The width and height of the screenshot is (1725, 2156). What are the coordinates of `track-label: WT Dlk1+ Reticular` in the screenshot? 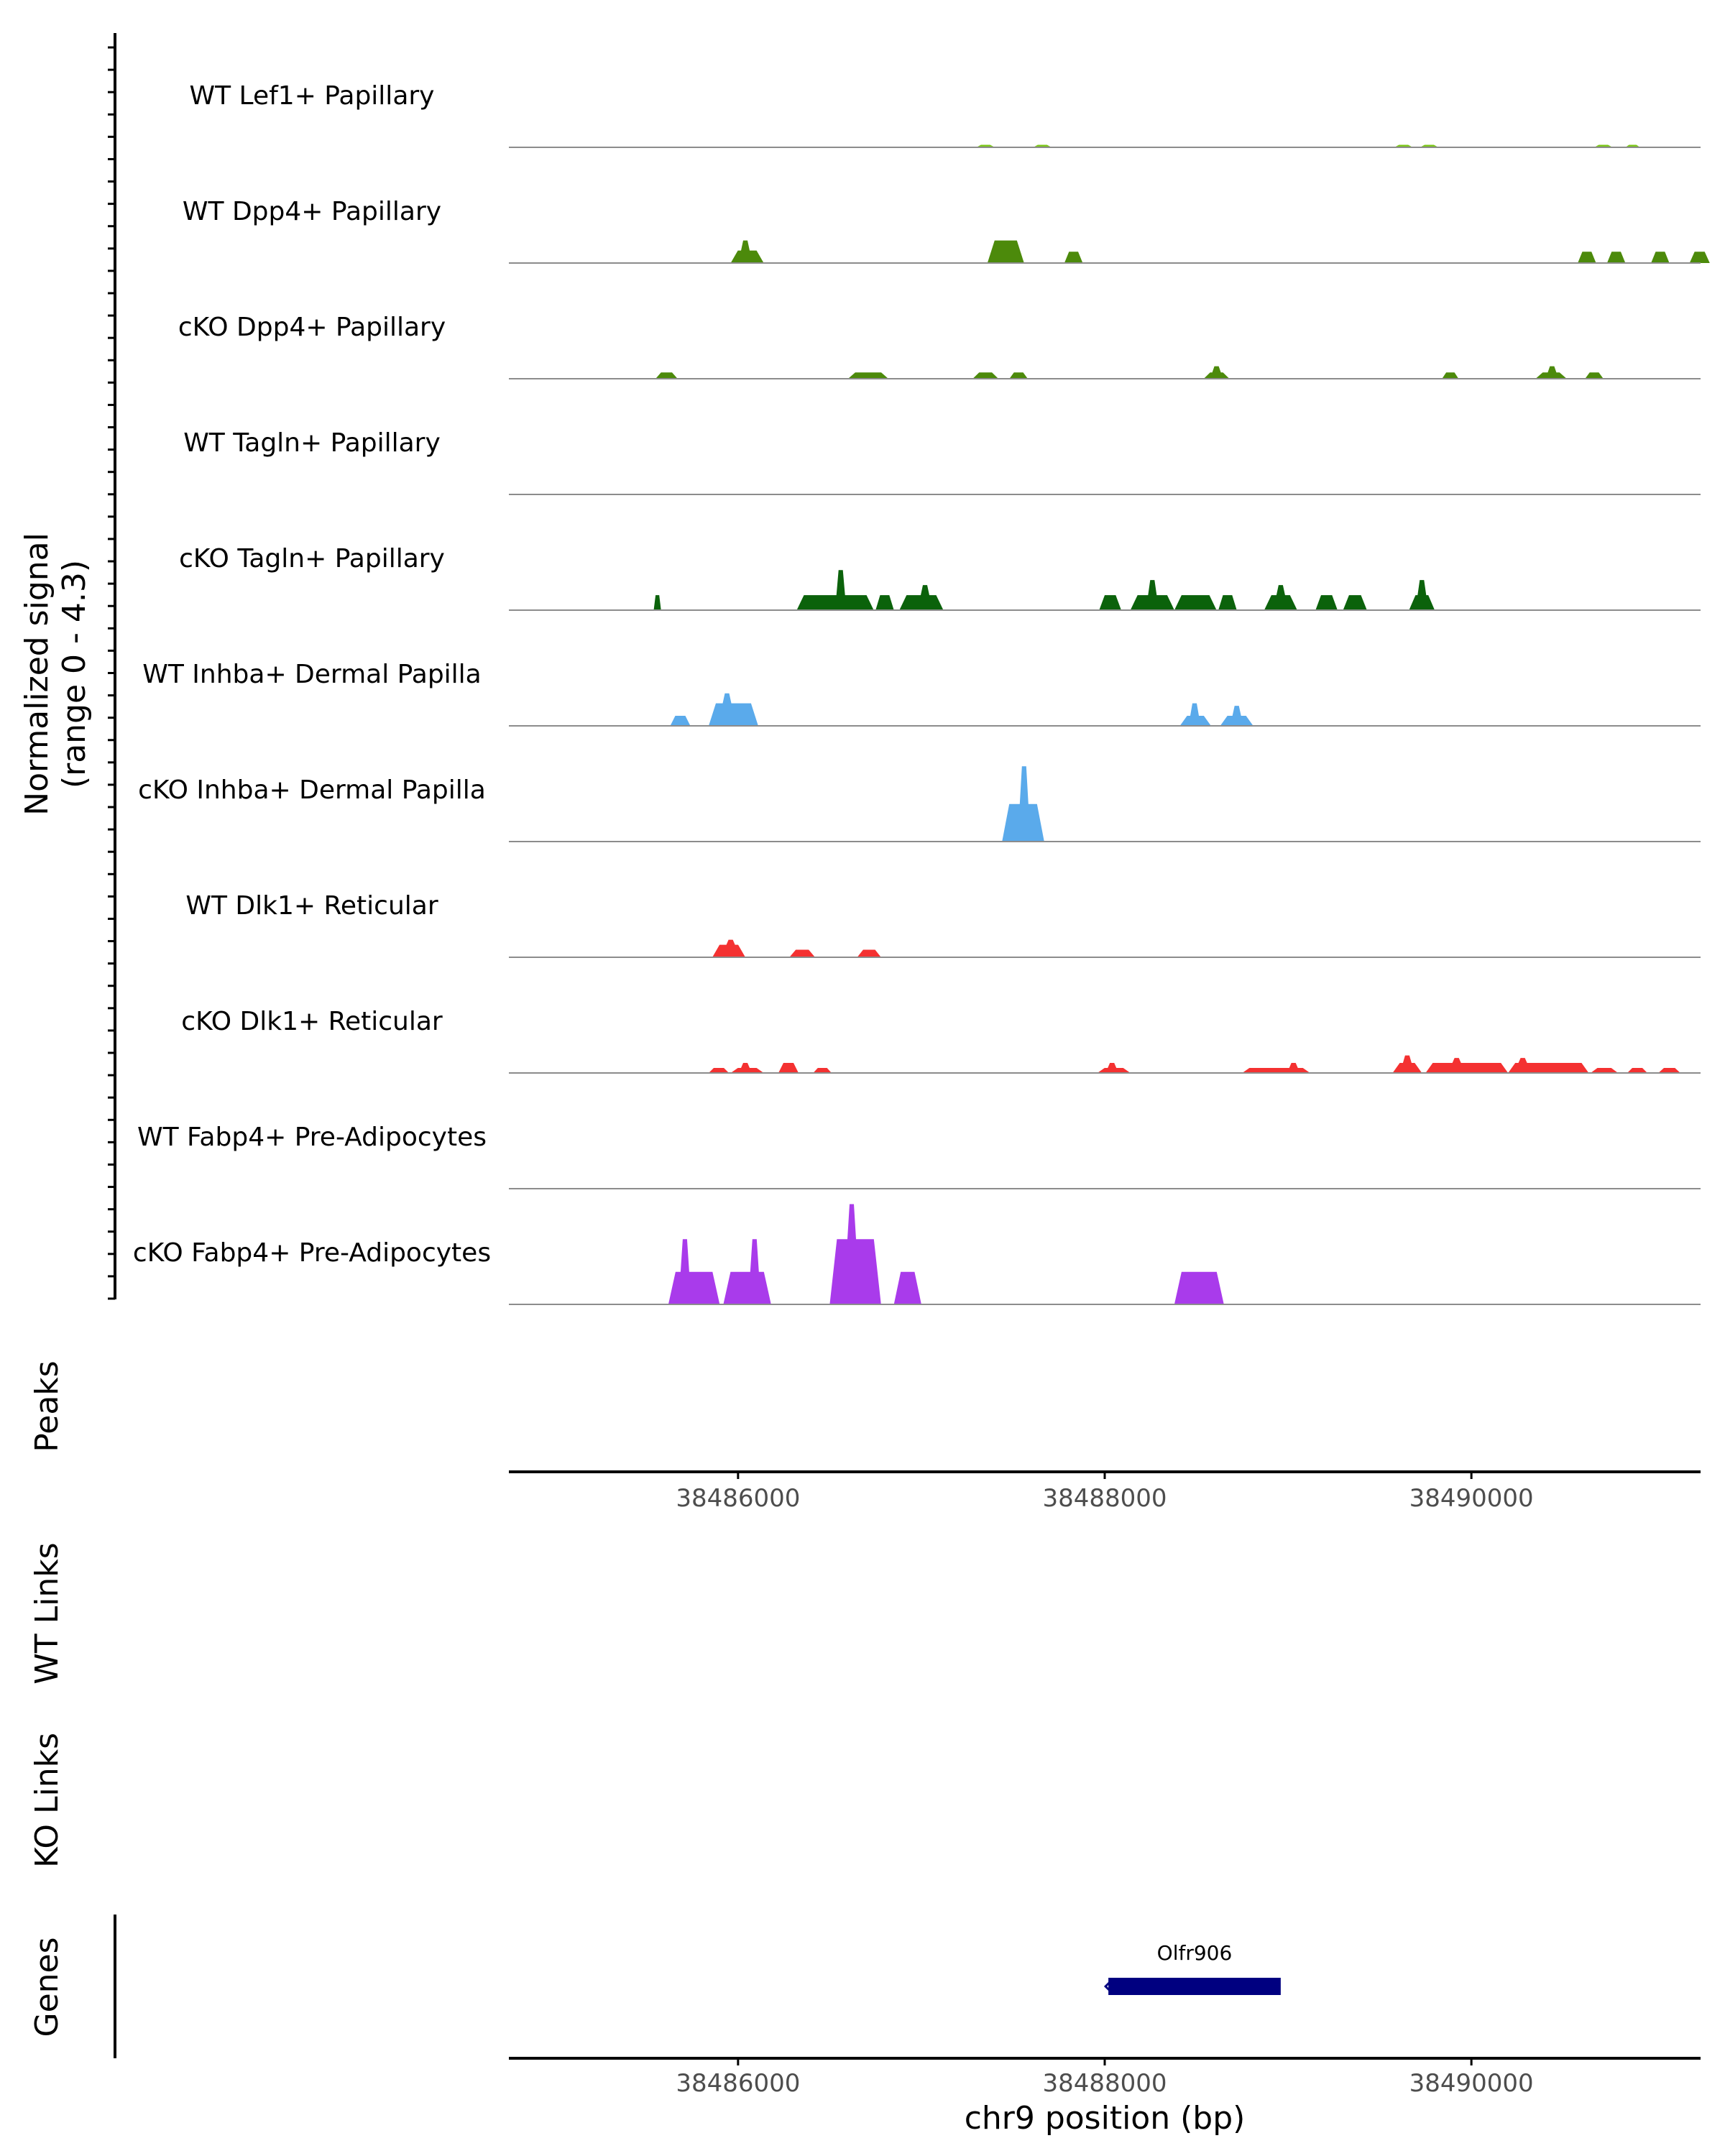 It's located at (311, 906).